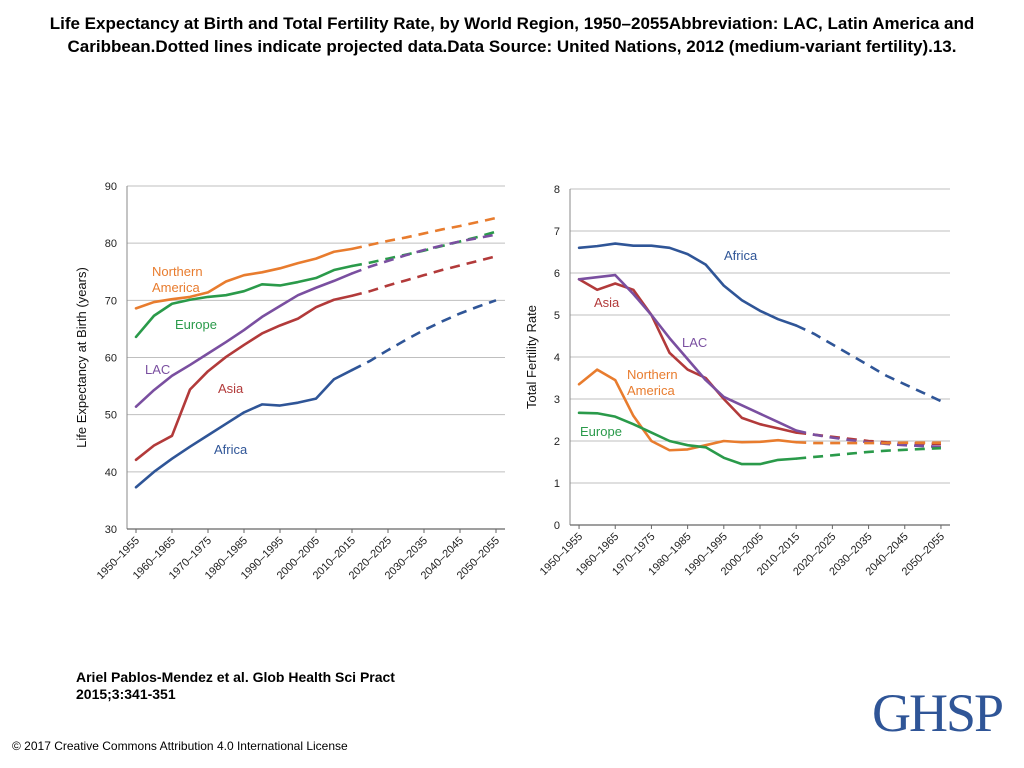 This screenshot has height=768, width=1024. Describe the element at coordinates (557, 484) in the screenshot. I see `y-tick-label: 1` at that location.